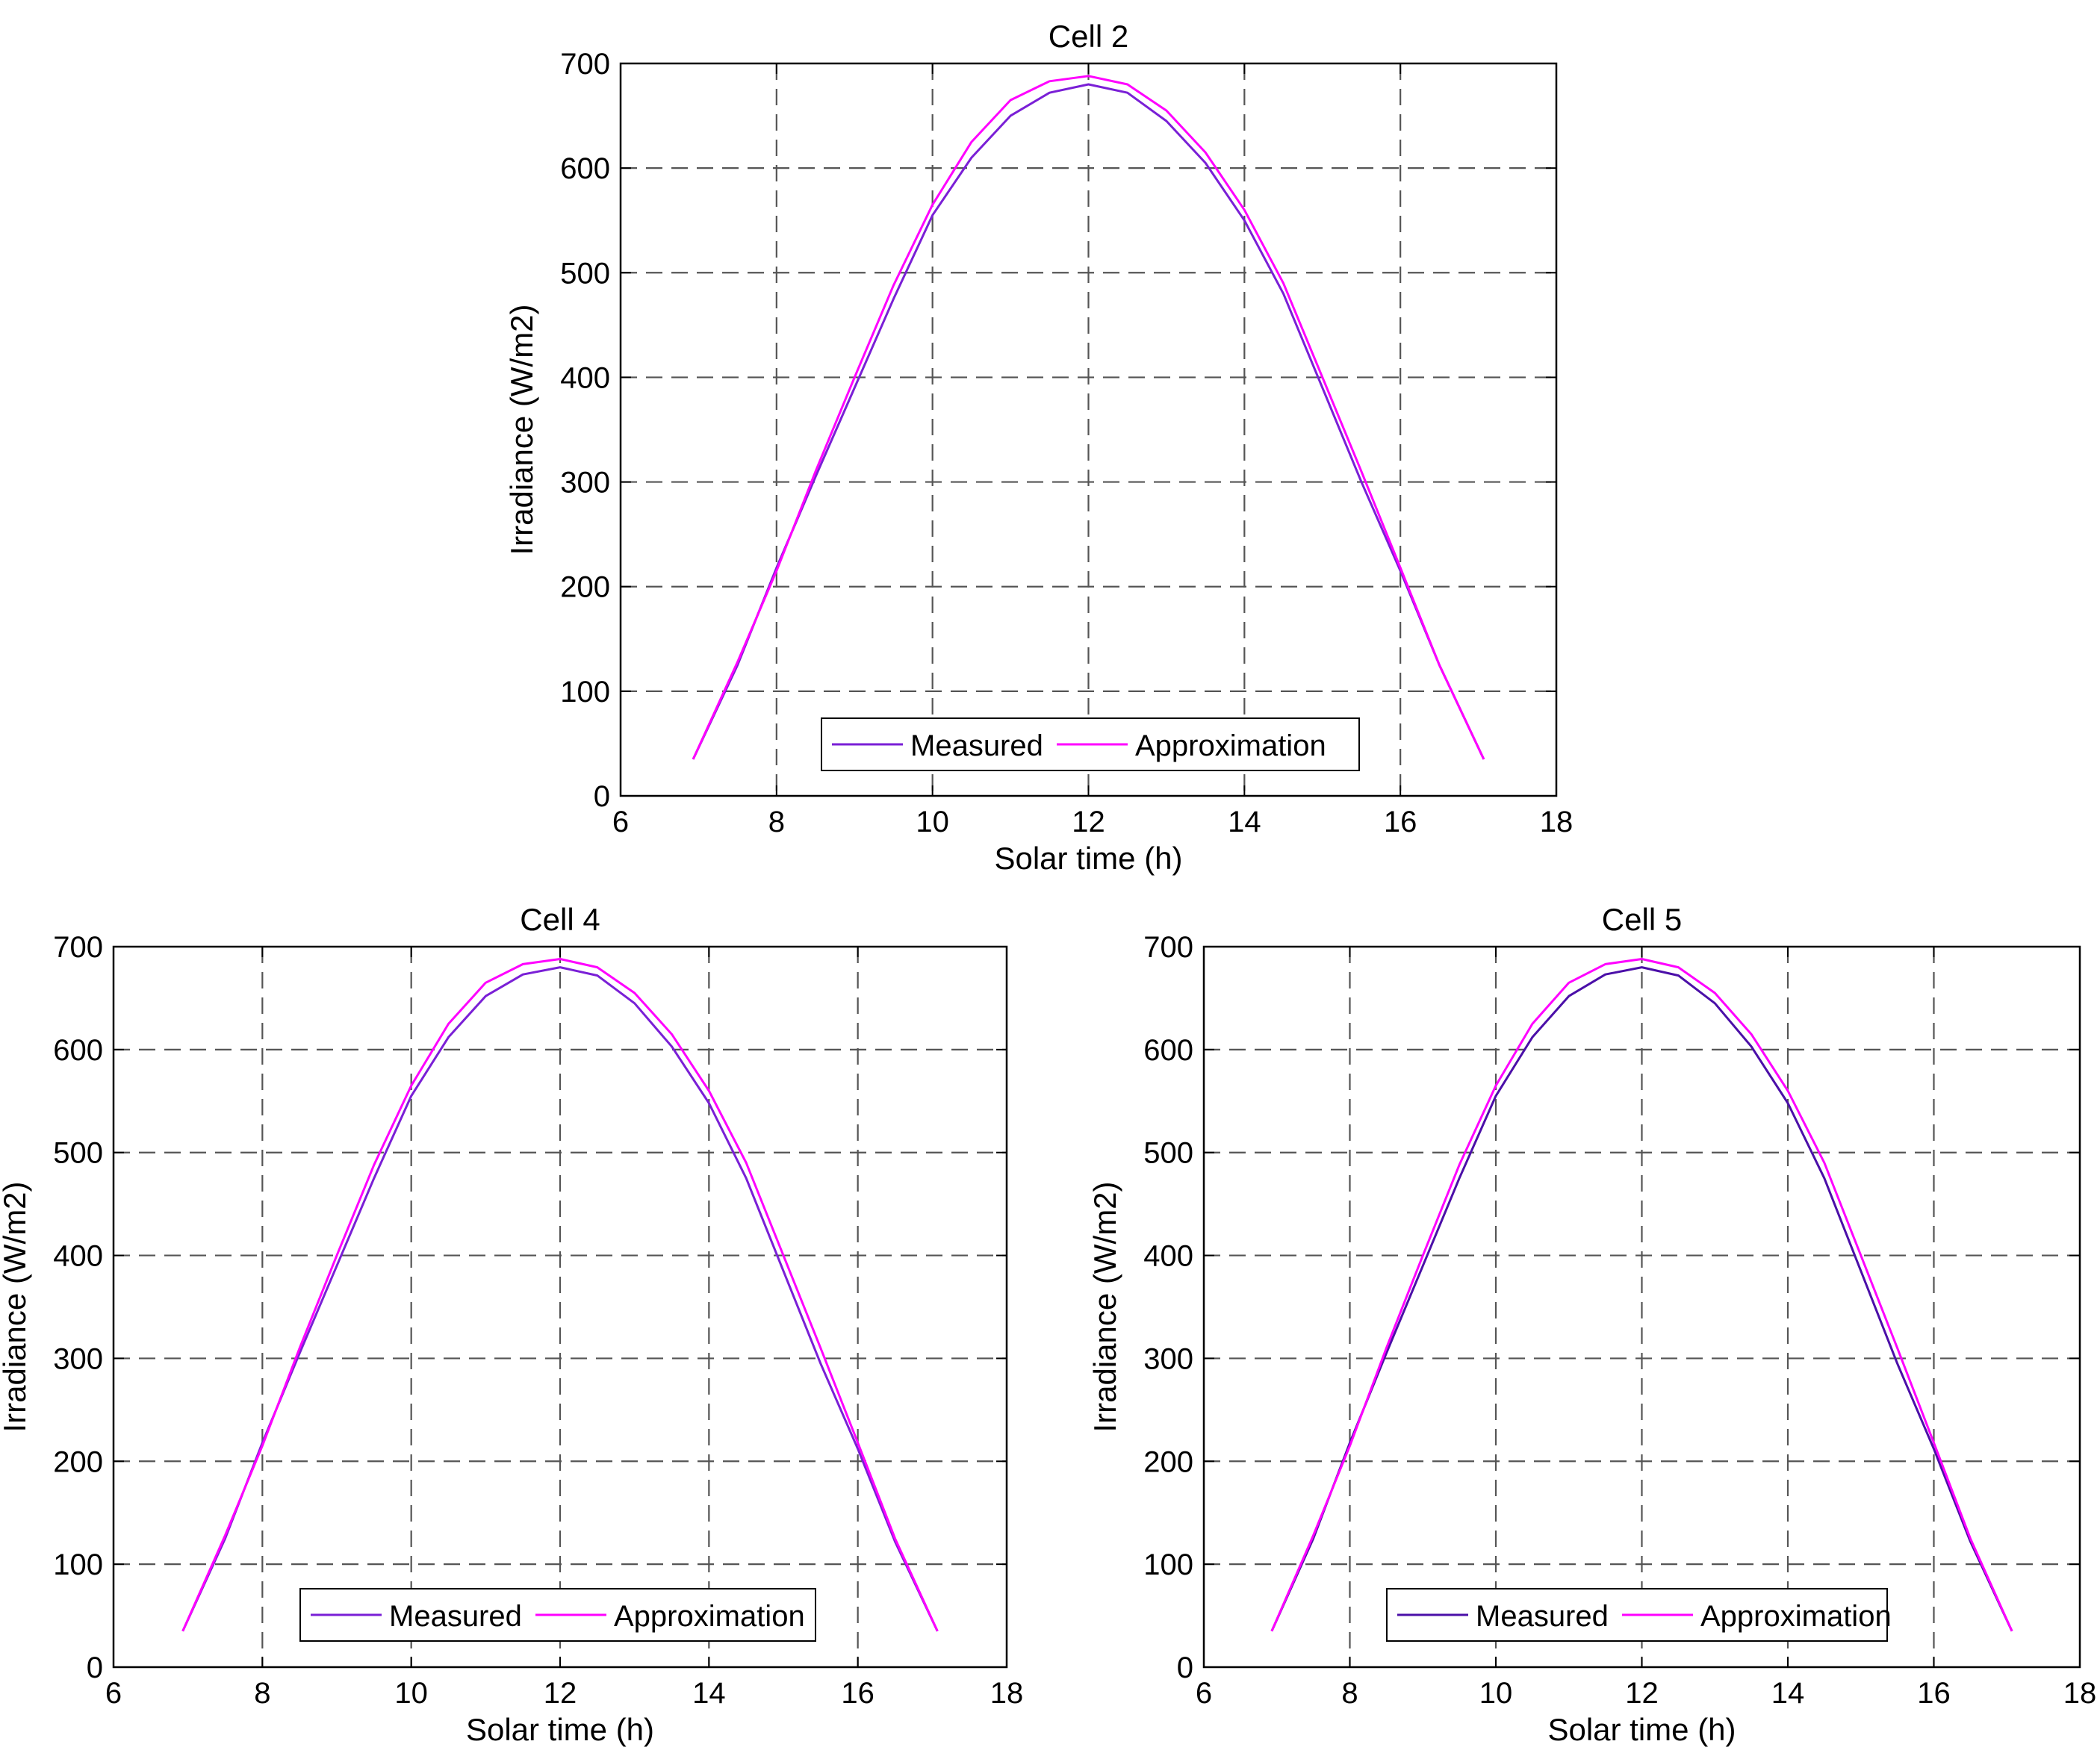 The width and height of the screenshot is (2100, 1753). What do you see at coordinates (1088, 36) in the screenshot?
I see `chart-title: Cell 2` at bounding box center [1088, 36].